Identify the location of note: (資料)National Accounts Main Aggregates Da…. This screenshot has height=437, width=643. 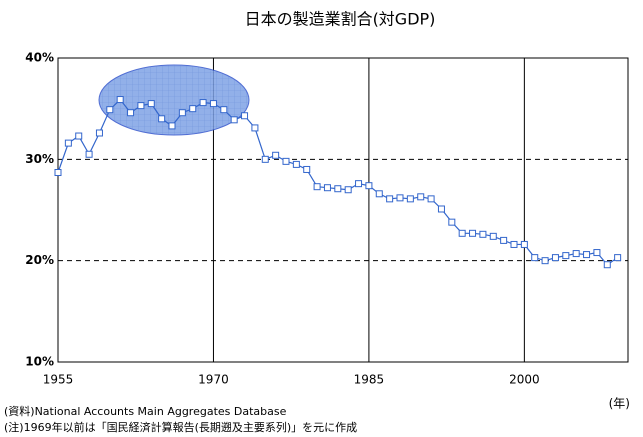
(145, 411).